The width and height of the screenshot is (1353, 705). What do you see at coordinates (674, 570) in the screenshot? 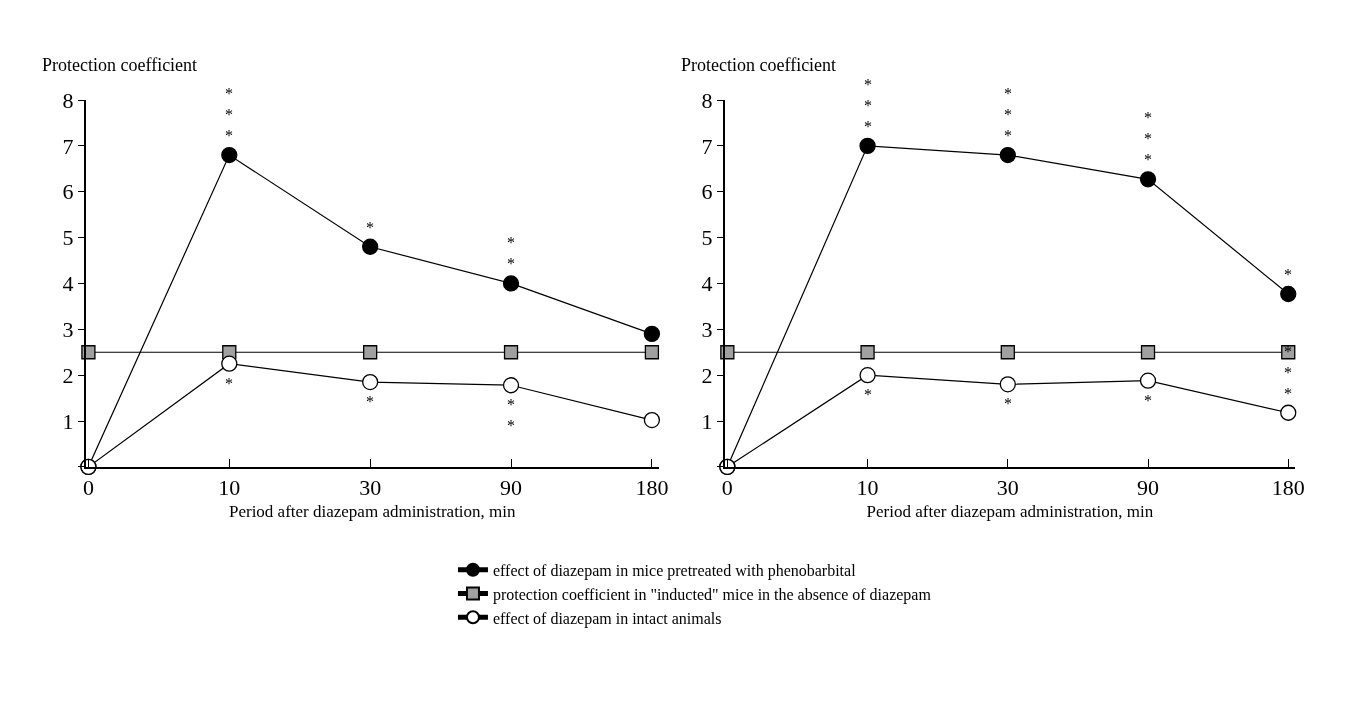
I see `legend-label: effect of diazepam in mice pretreated with phenobarbital` at bounding box center [674, 570].